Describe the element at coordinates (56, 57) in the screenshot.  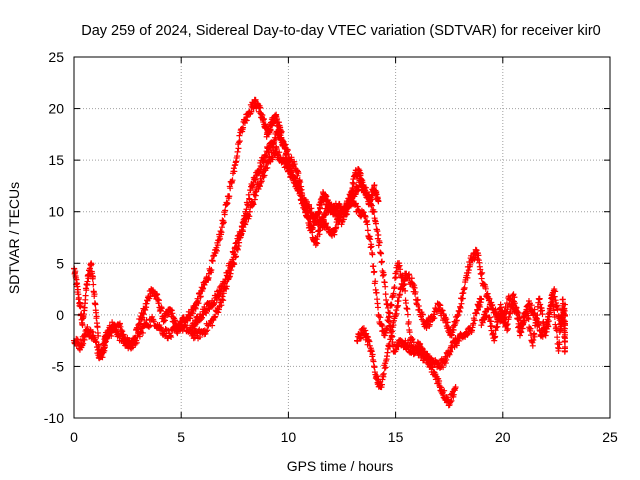
I see `y-tick-label: 25` at that location.